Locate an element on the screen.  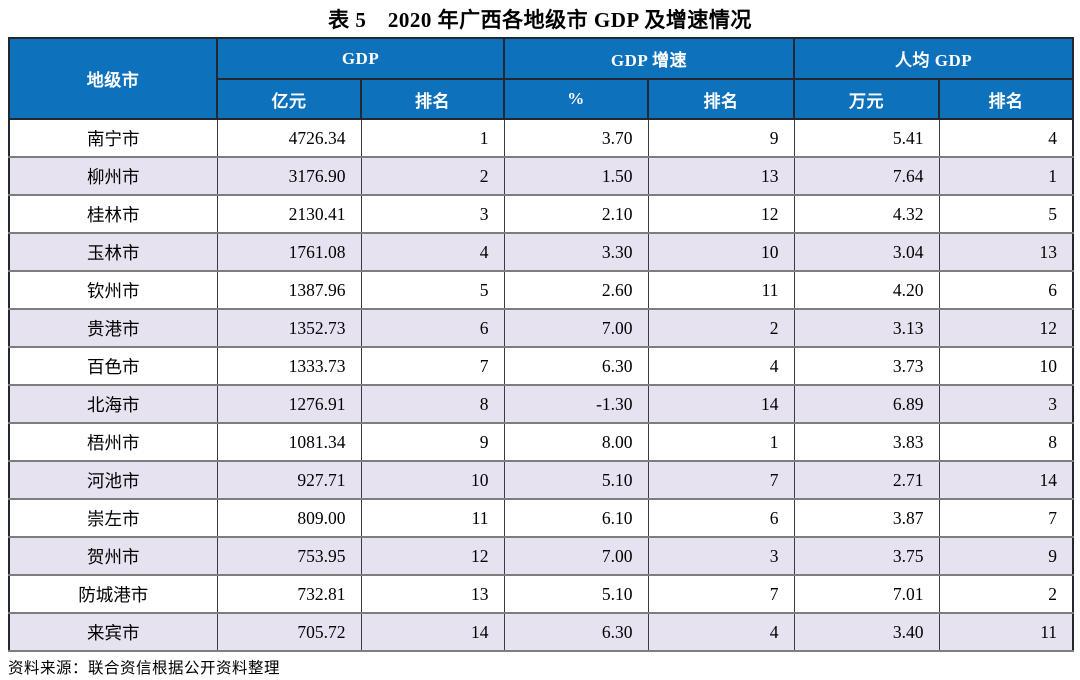
city-cell: 贵港市 is located at coordinates (113, 328).